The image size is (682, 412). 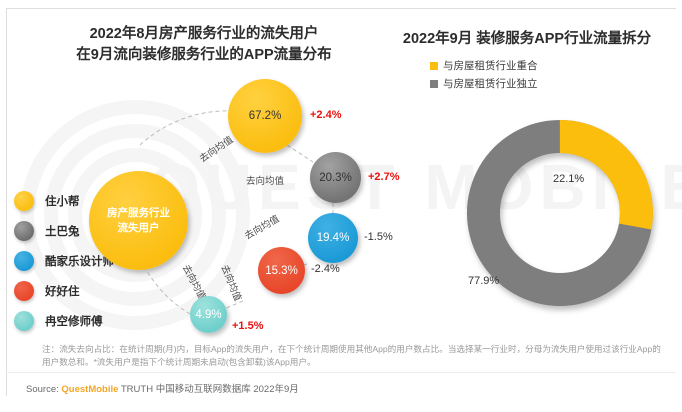 What do you see at coordinates (208, 389) in the screenshot?
I see `source-rest: TRUTH 中国移动互联网数据库 2022年9月` at bounding box center [208, 389].